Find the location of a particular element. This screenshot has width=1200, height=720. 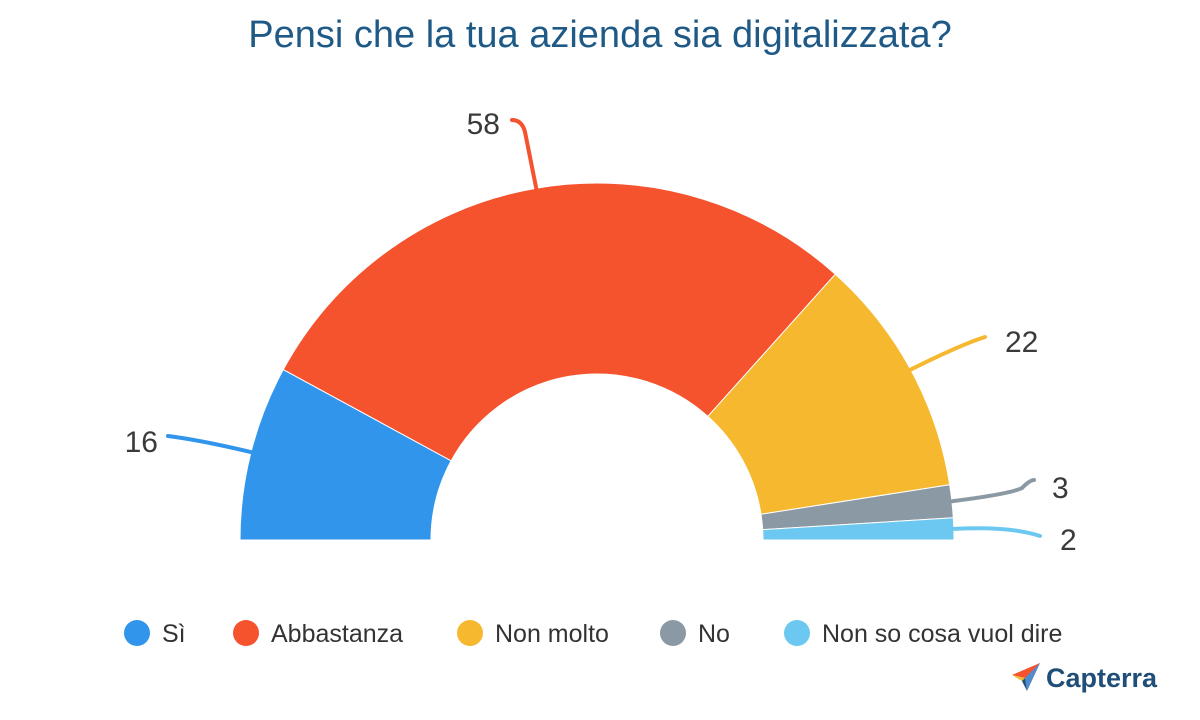

capterra-logo: Capterra is located at coordinates (1083, 678).